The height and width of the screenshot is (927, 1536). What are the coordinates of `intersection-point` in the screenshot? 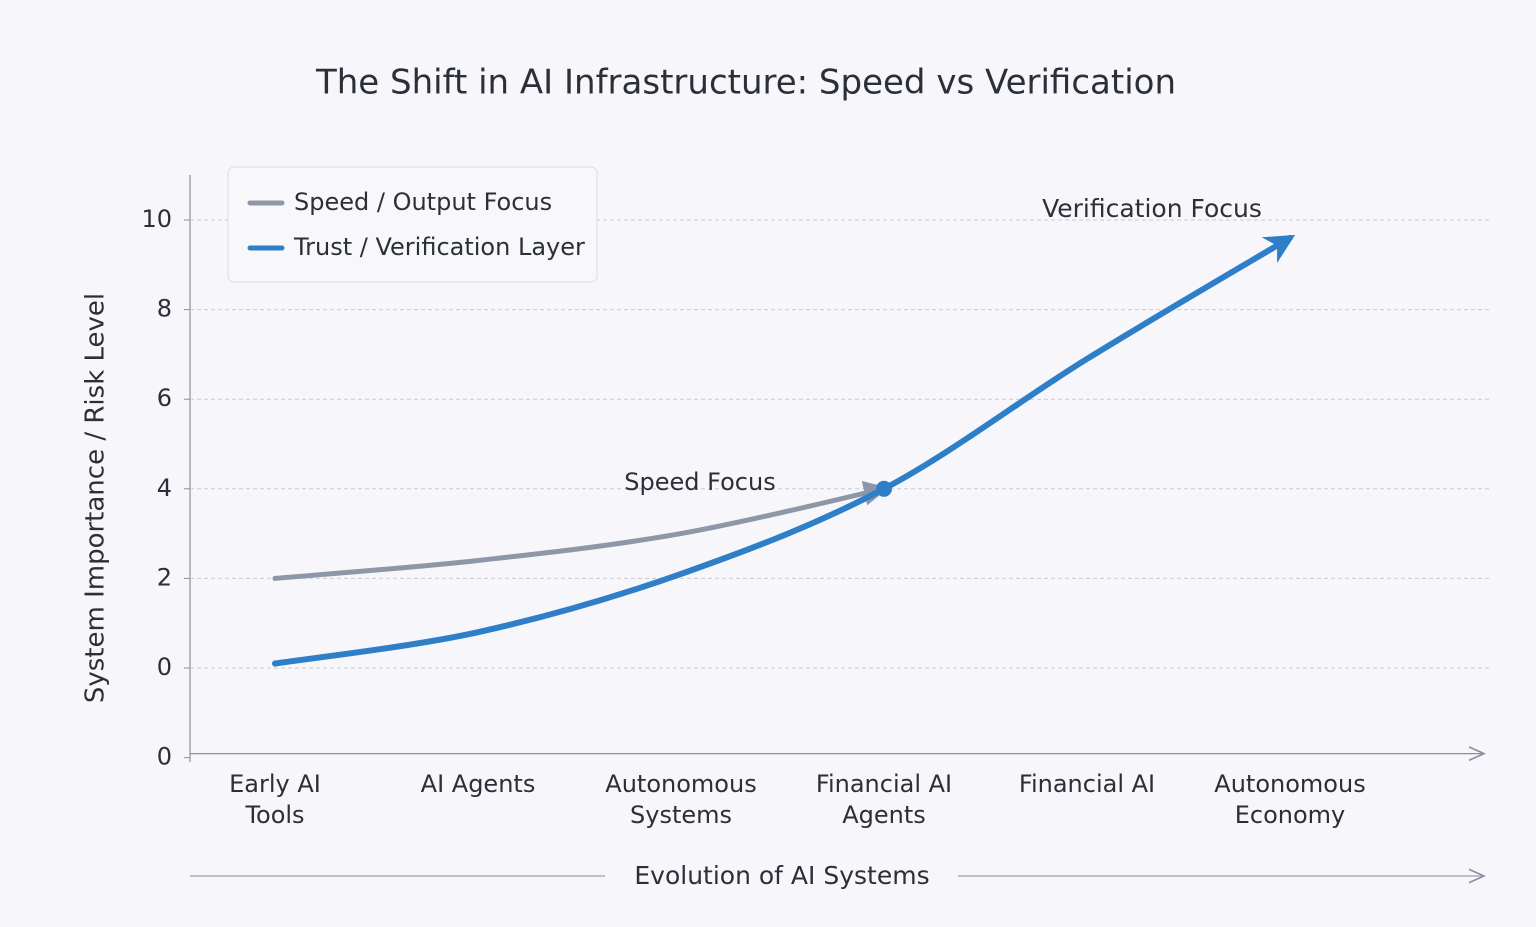 It's located at (884, 488).